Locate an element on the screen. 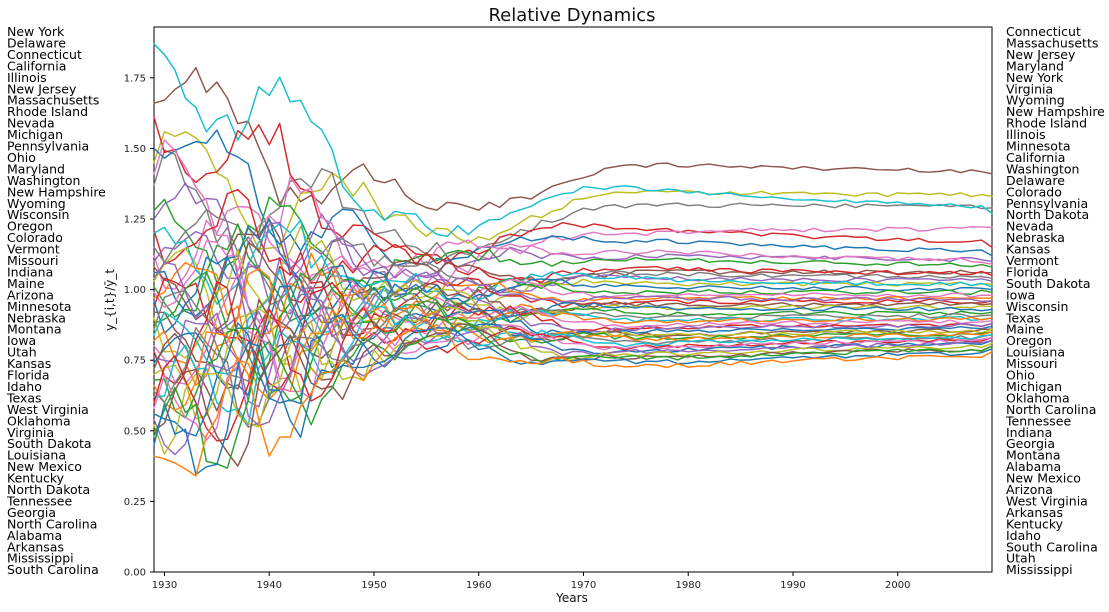  left-label: Rhode Island is located at coordinates (47, 111).